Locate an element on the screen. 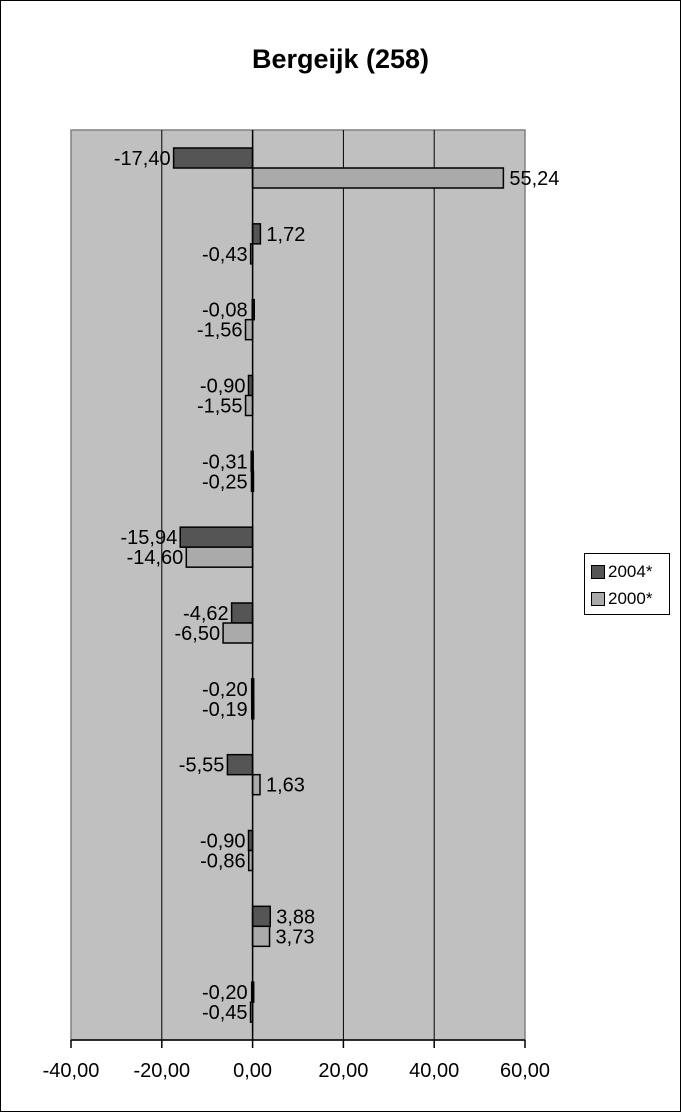 The image size is (681, 1112). x-tick-label: 20,00 is located at coordinates (343, 1071).